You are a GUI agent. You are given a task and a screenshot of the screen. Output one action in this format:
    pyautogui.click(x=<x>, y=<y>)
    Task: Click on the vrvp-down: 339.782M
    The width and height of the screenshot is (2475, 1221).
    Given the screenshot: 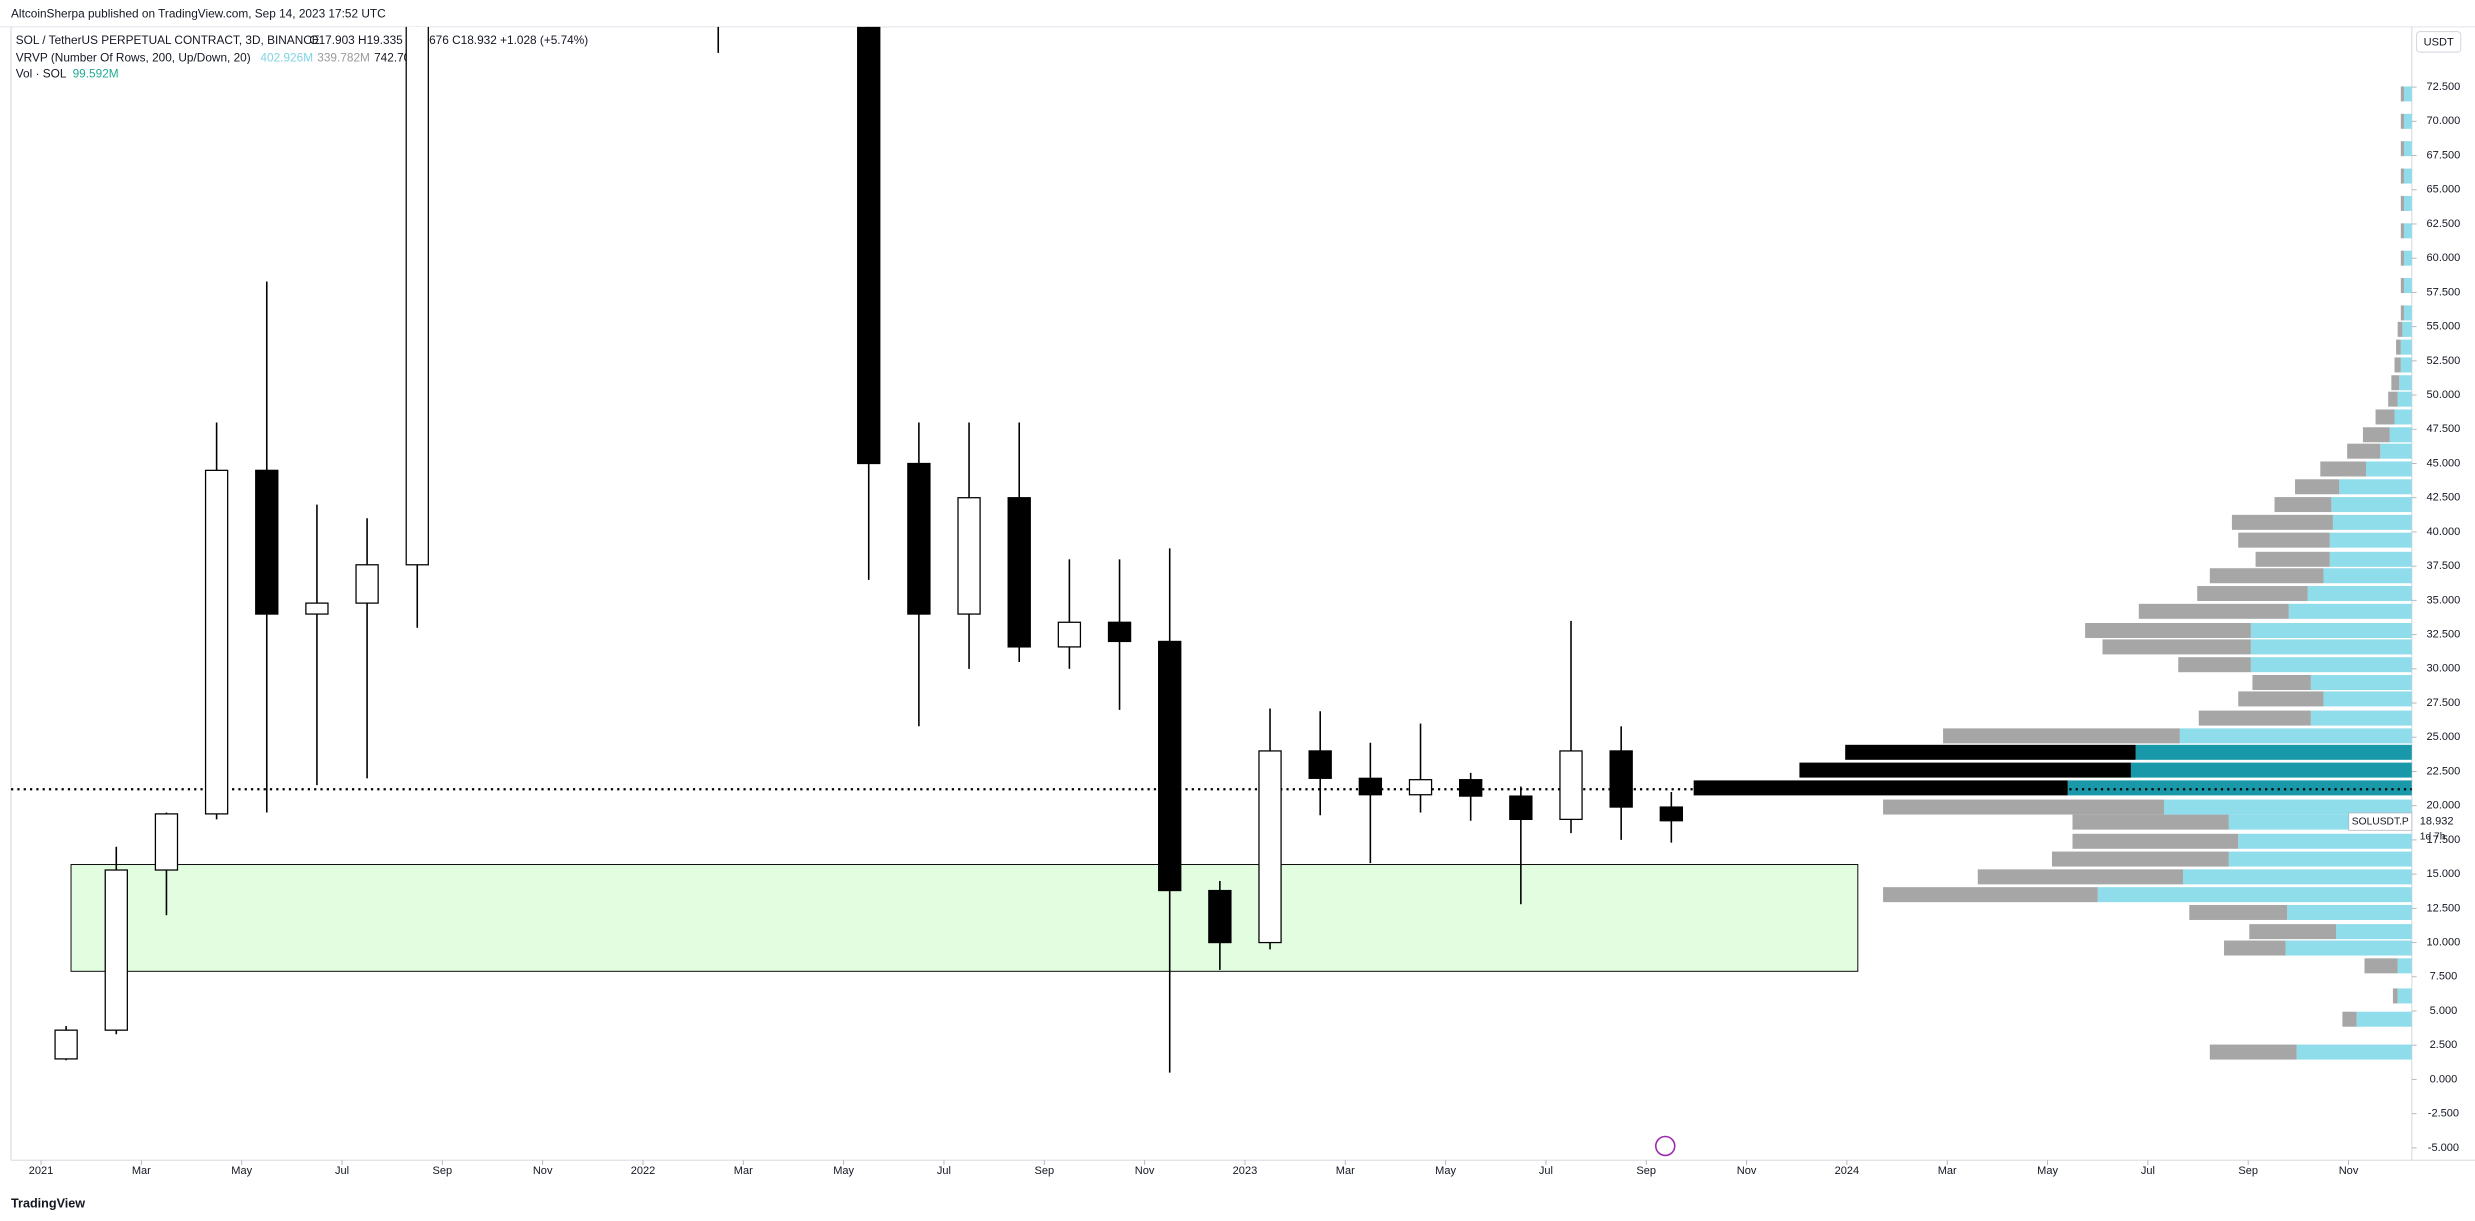 What is the action you would take?
    pyautogui.click(x=343, y=58)
    